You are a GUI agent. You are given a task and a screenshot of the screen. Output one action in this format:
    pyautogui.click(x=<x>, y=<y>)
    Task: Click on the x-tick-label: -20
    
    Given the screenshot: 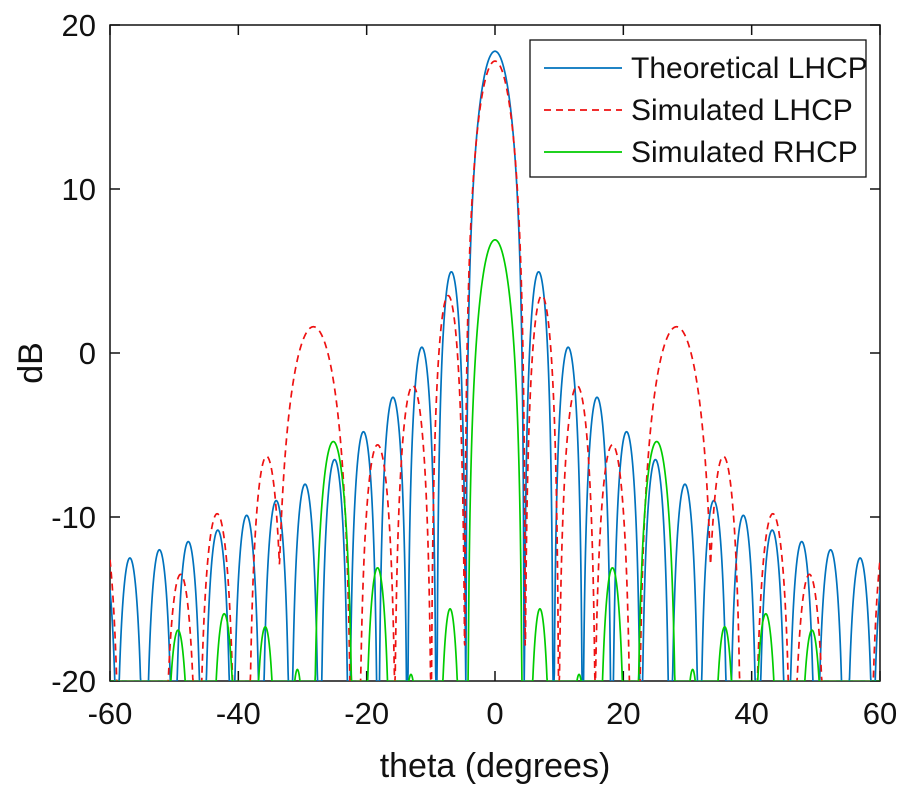 What is the action you would take?
    pyautogui.click(x=366, y=713)
    